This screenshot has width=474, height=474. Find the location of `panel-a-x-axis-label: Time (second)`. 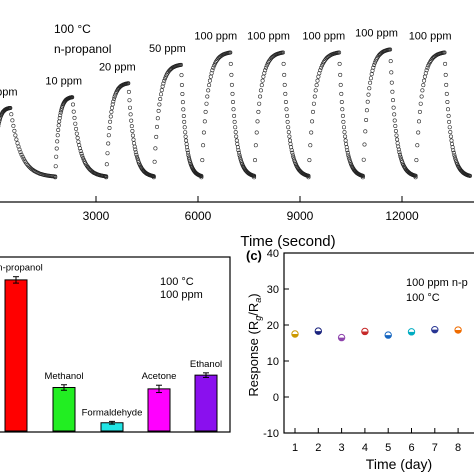

panel-a-x-axis-label: Time (second) is located at coordinates (287, 241).